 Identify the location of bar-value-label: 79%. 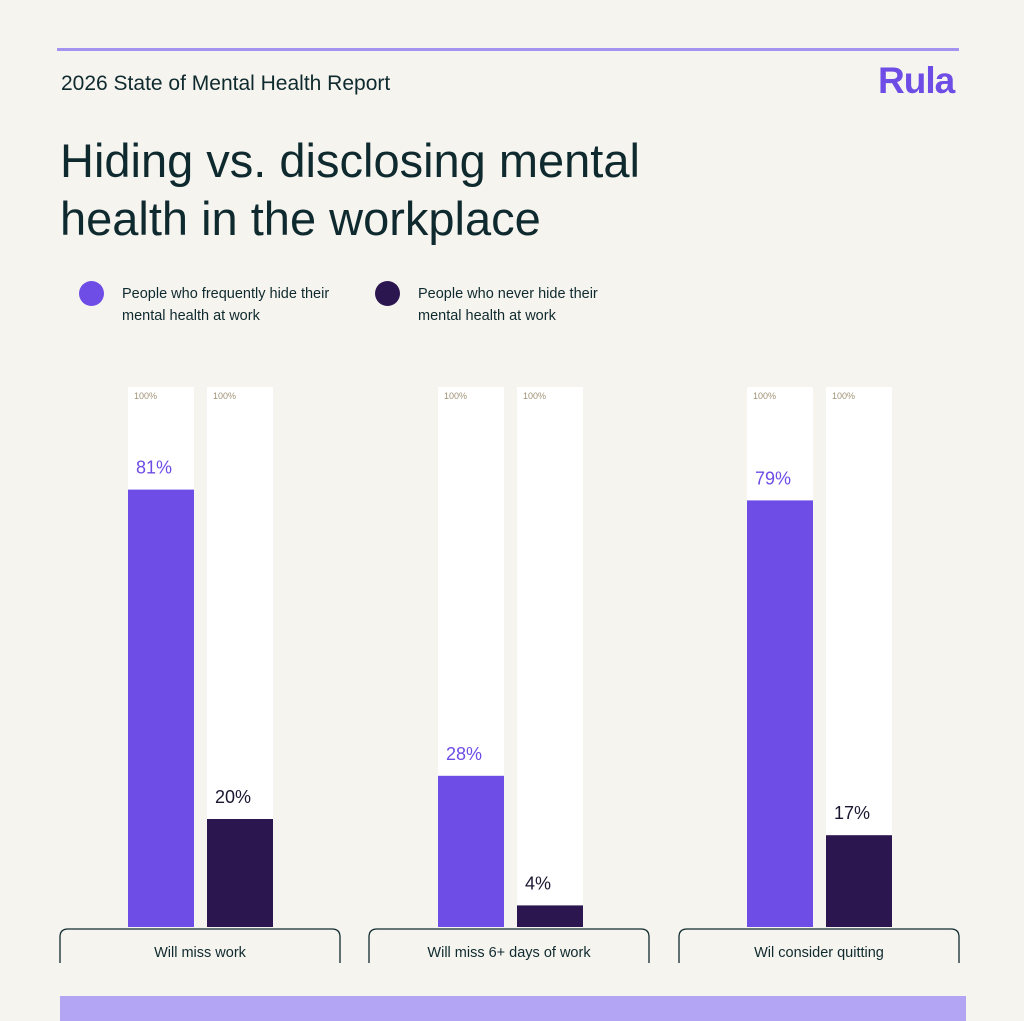
(773, 478).